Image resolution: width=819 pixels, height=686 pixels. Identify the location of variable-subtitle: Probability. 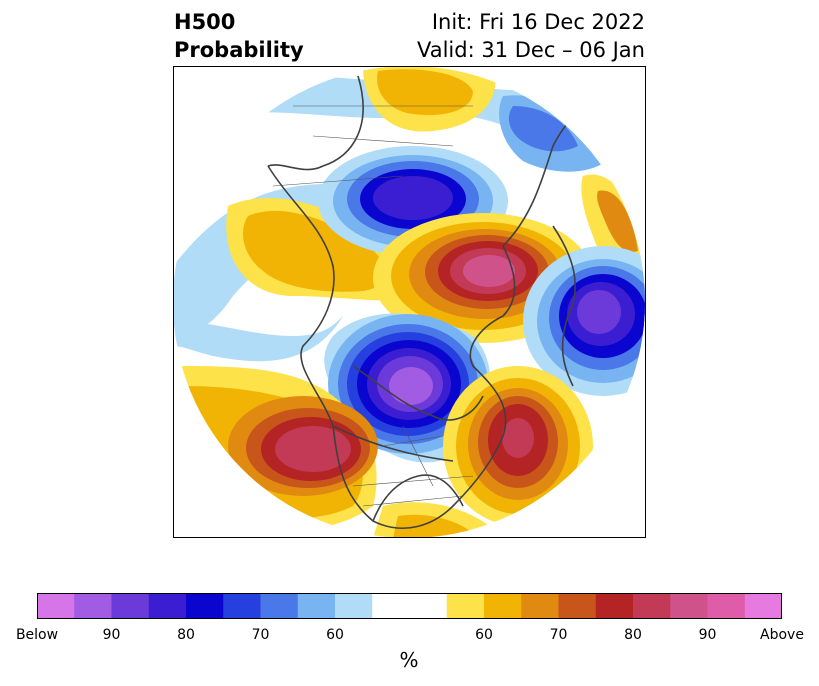
(239, 50).